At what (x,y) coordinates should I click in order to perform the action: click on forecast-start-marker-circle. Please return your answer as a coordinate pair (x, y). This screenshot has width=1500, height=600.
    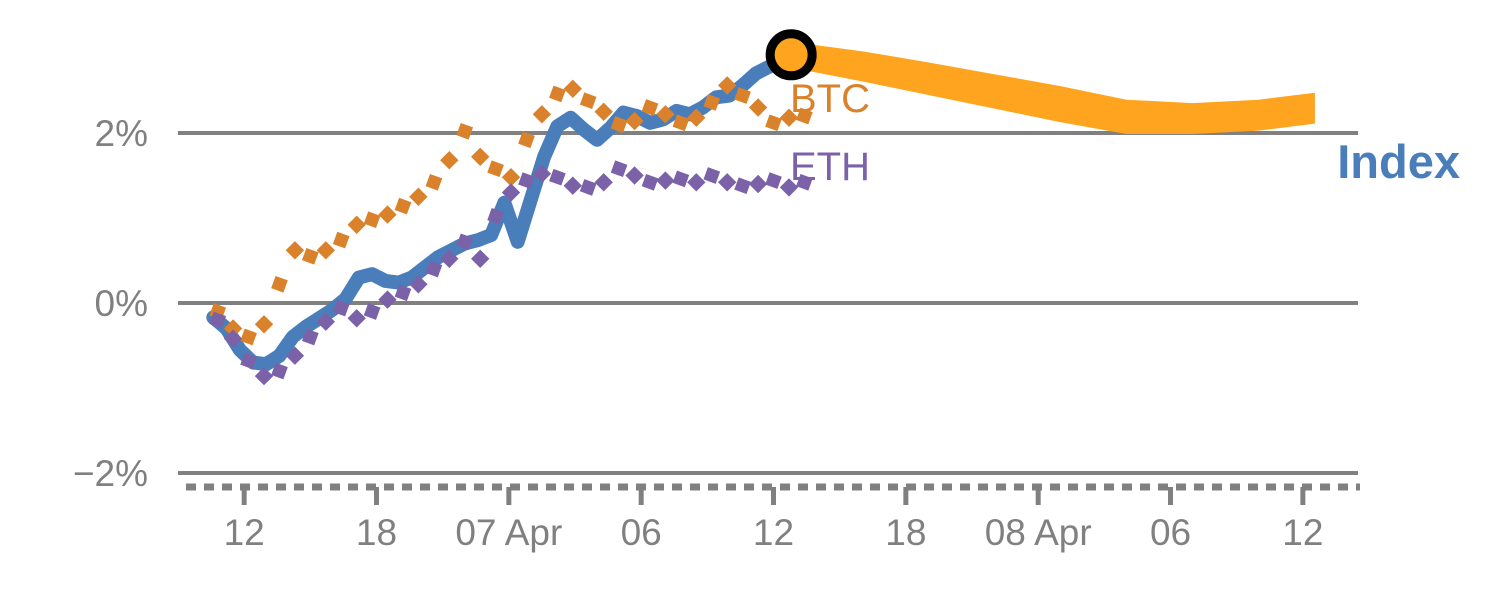
    Looking at the image, I should click on (791, 55).